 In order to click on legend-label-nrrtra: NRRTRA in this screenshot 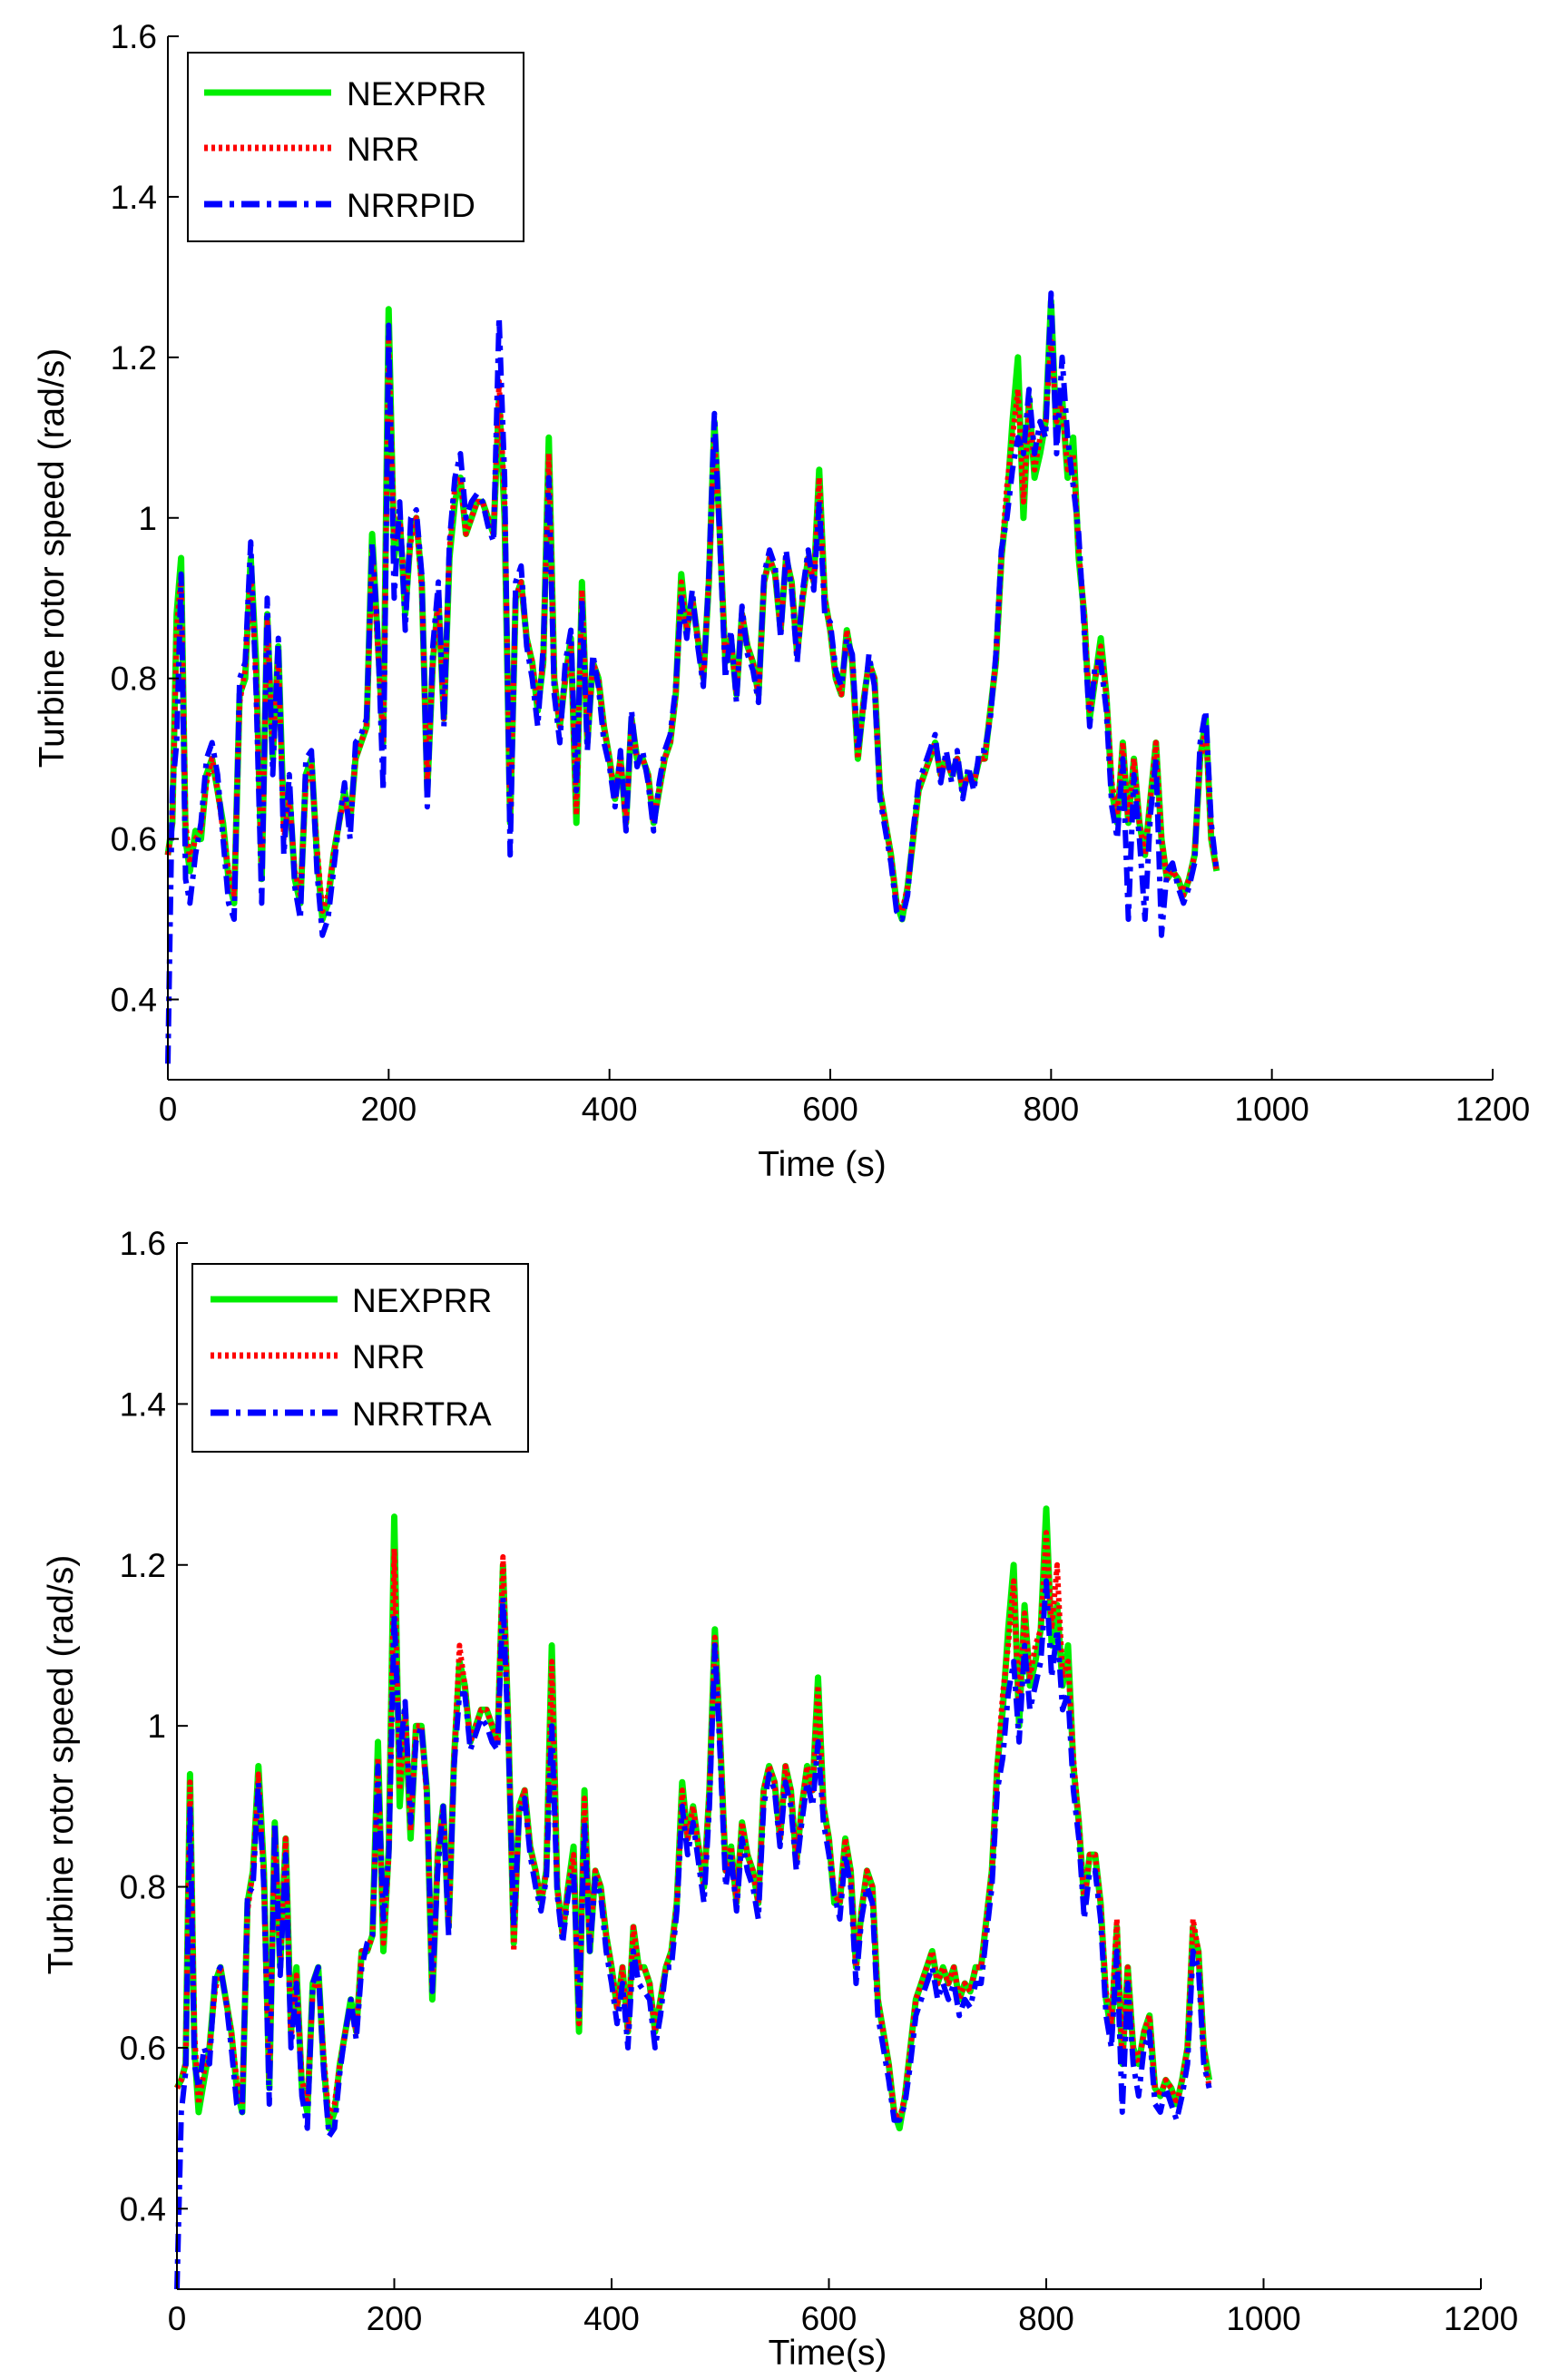, I will do `click(422, 1414)`.